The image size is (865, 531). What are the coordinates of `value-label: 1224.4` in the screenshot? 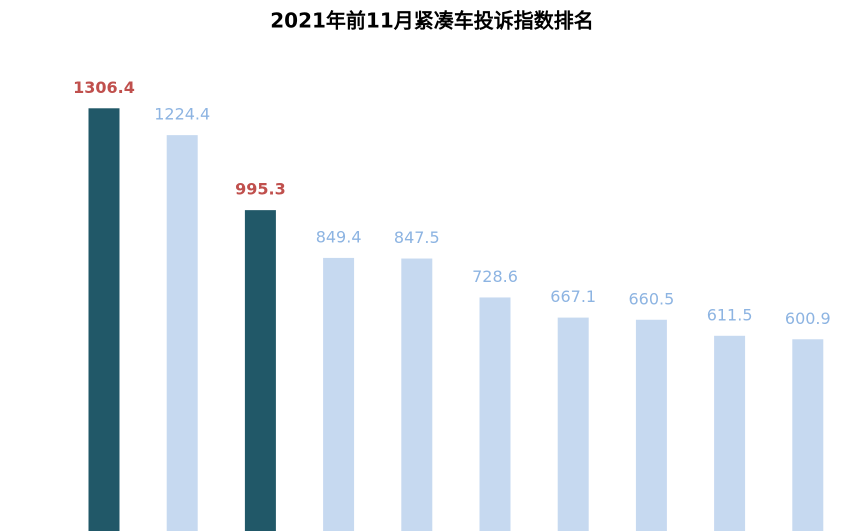 It's located at (182, 114).